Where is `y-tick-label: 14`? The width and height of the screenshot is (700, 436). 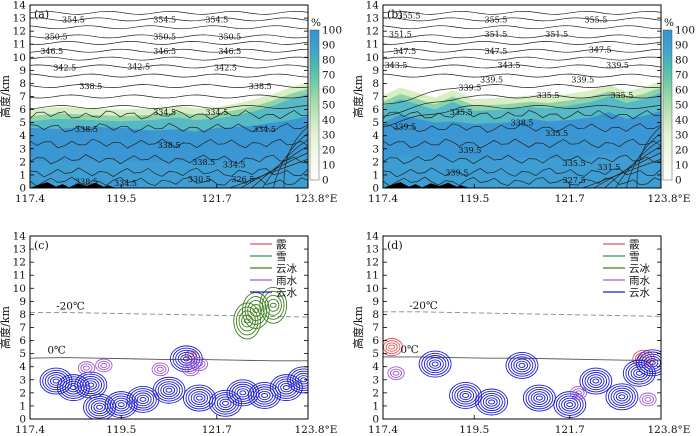 y-tick-label: 14 is located at coordinates (20, 237).